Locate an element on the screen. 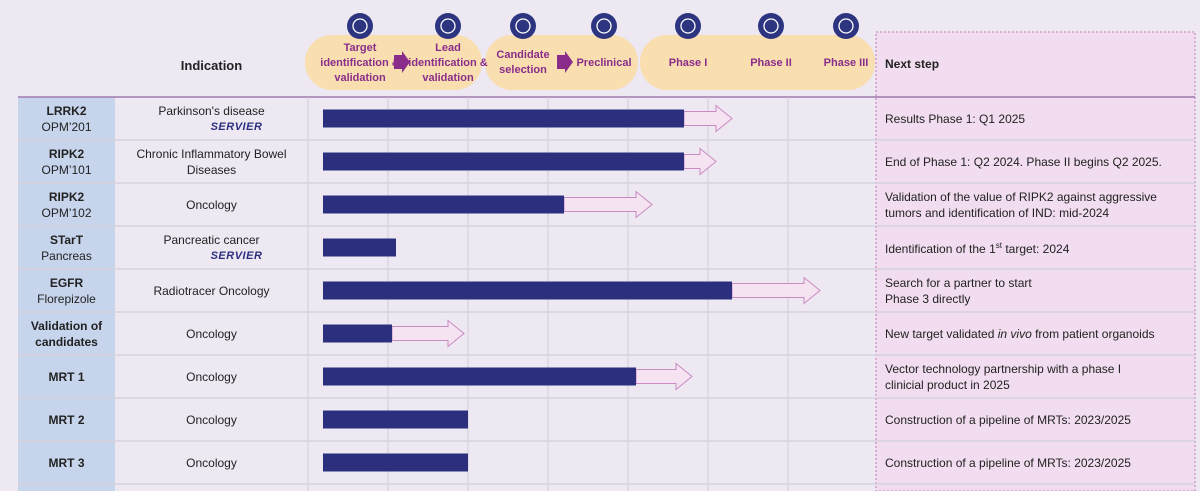 This screenshot has height=491, width=1200. row-code: OPM’102 is located at coordinates (66, 212).